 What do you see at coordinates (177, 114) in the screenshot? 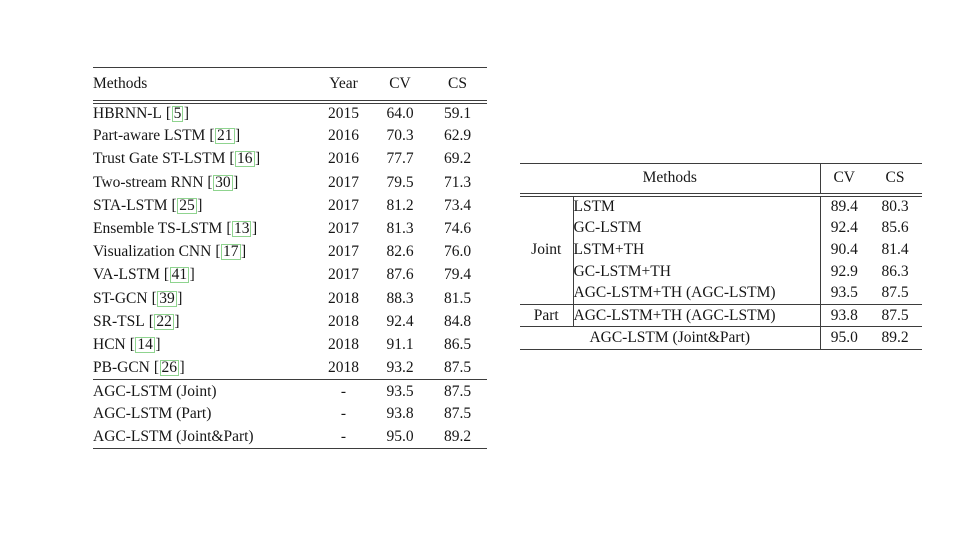
I see `citation-link: 5` at bounding box center [177, 114].